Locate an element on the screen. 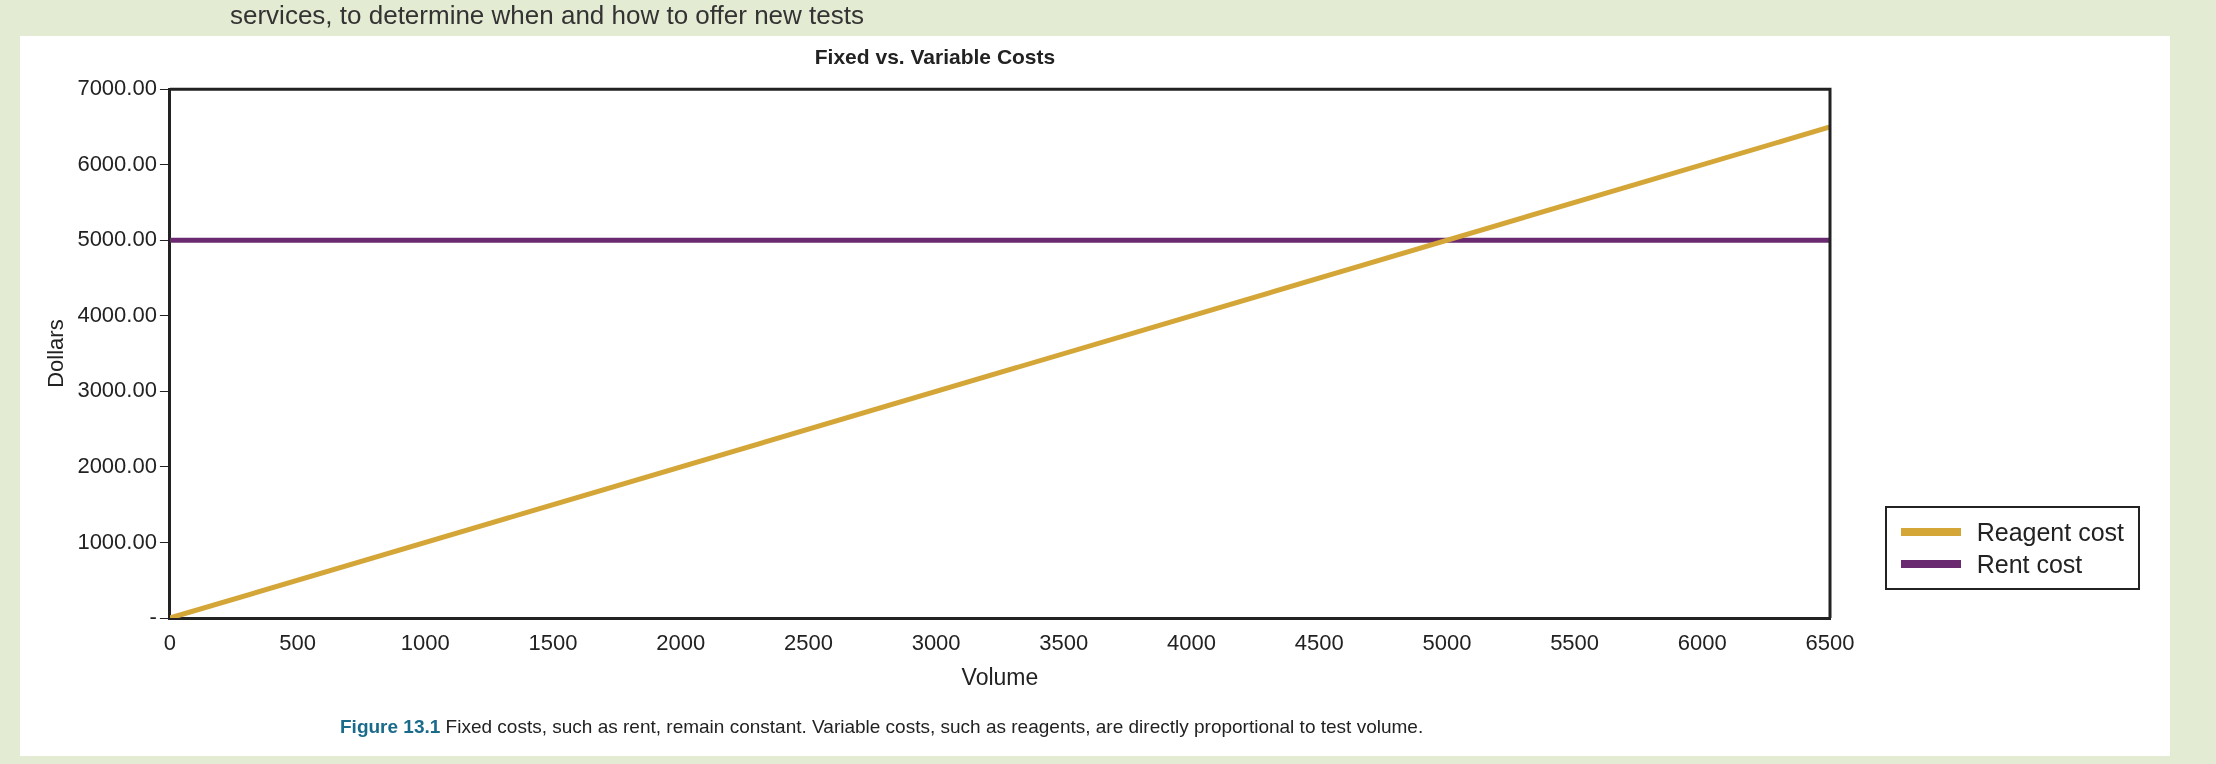  y-axis-title: Dollars is located at coordinates (56, 353).